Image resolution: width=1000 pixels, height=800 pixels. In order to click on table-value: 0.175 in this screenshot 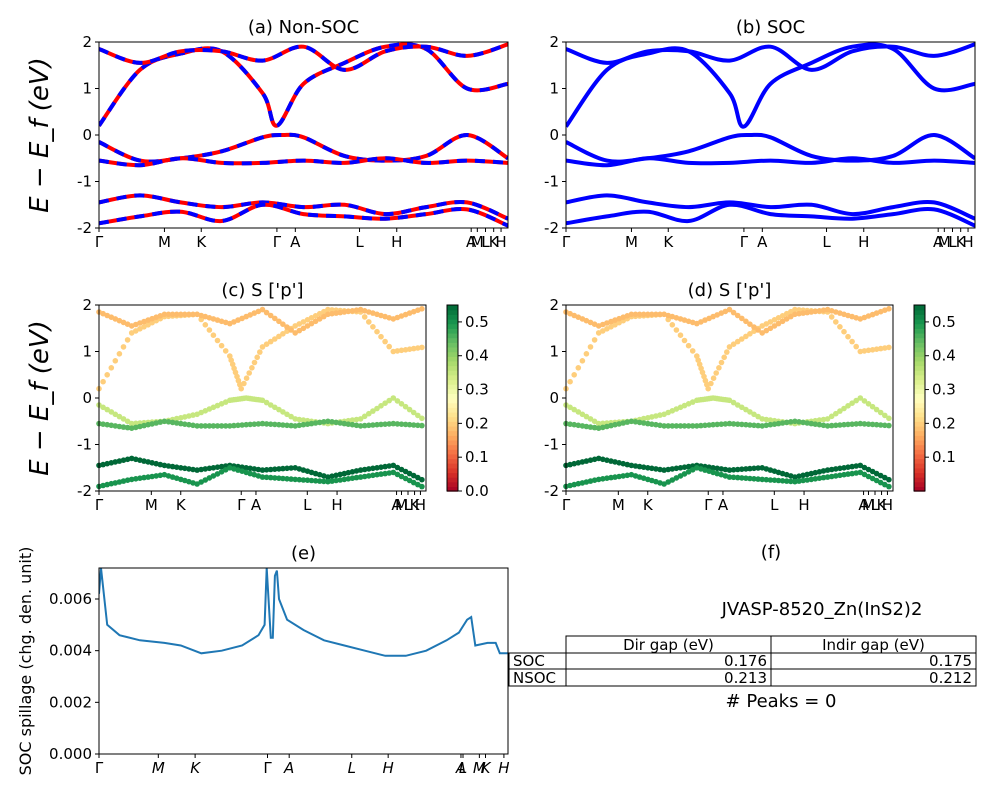, I will do `click(950, 661)`.